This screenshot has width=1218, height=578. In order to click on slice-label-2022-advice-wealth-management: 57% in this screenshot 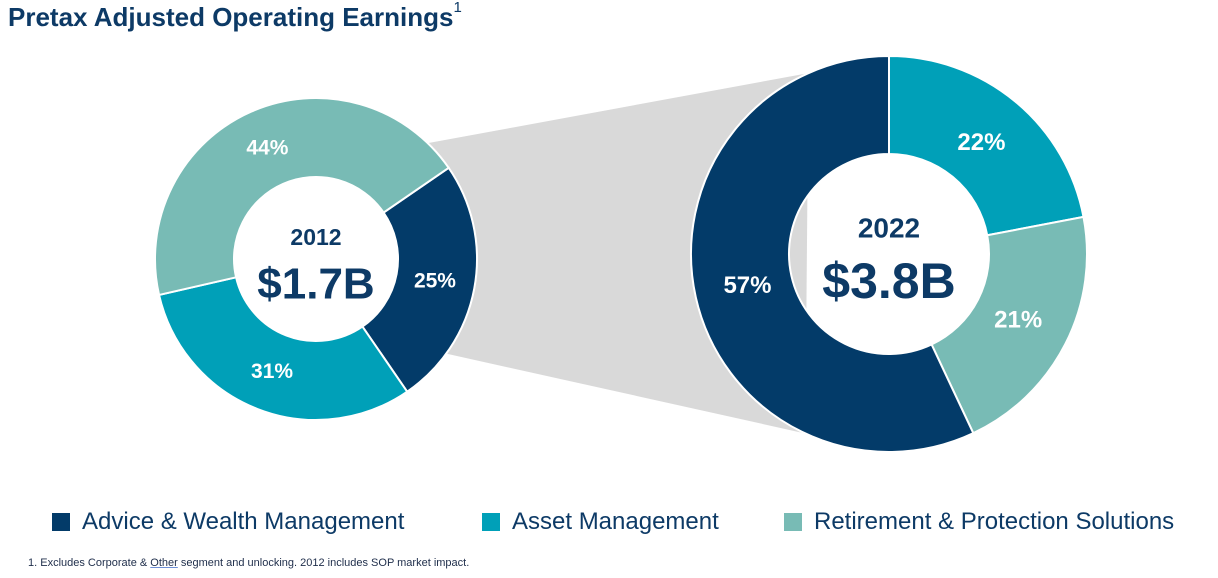, I will do `click(747, 285)`.